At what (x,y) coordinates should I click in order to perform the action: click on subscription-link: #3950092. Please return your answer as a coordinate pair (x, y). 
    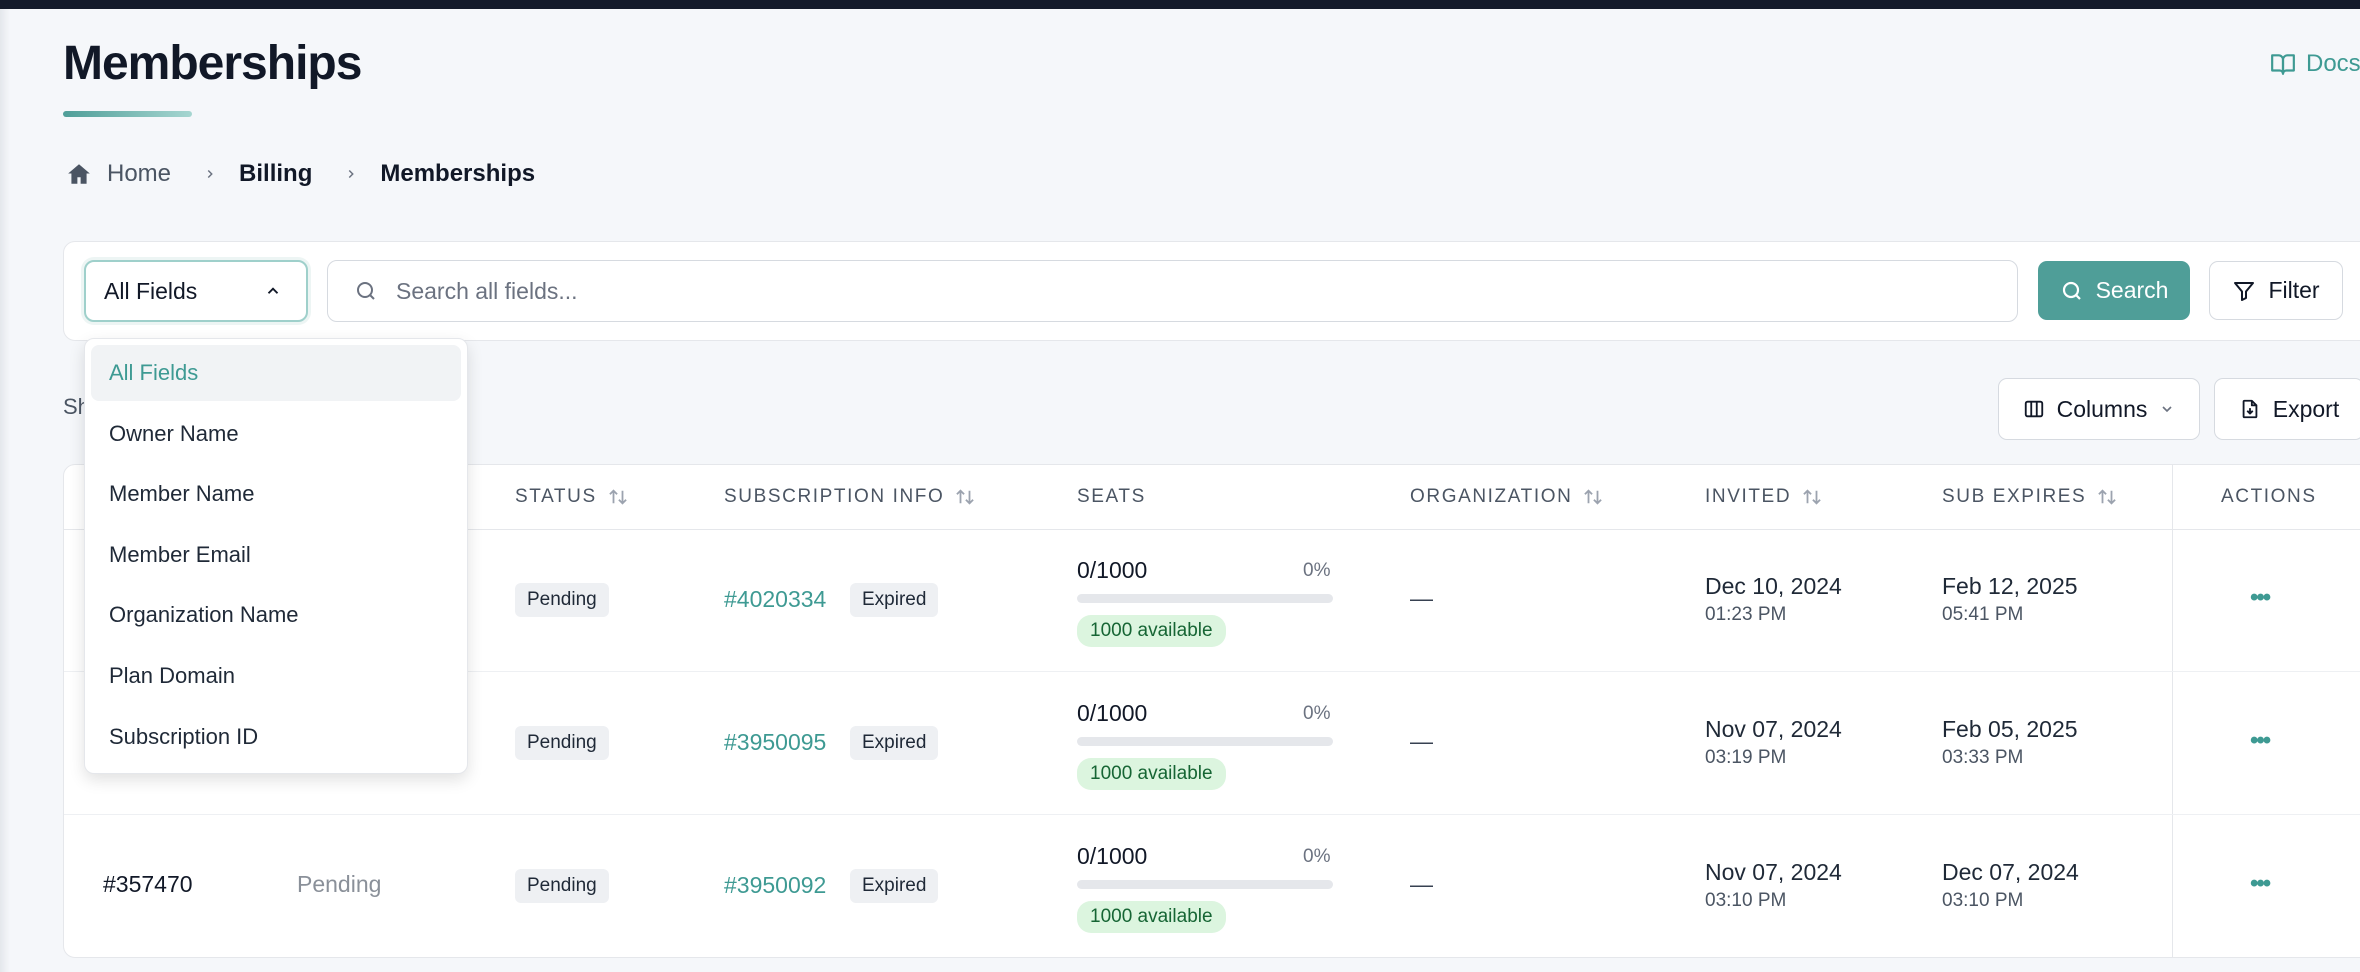
    Looking at the image, I should click on (775, 885).